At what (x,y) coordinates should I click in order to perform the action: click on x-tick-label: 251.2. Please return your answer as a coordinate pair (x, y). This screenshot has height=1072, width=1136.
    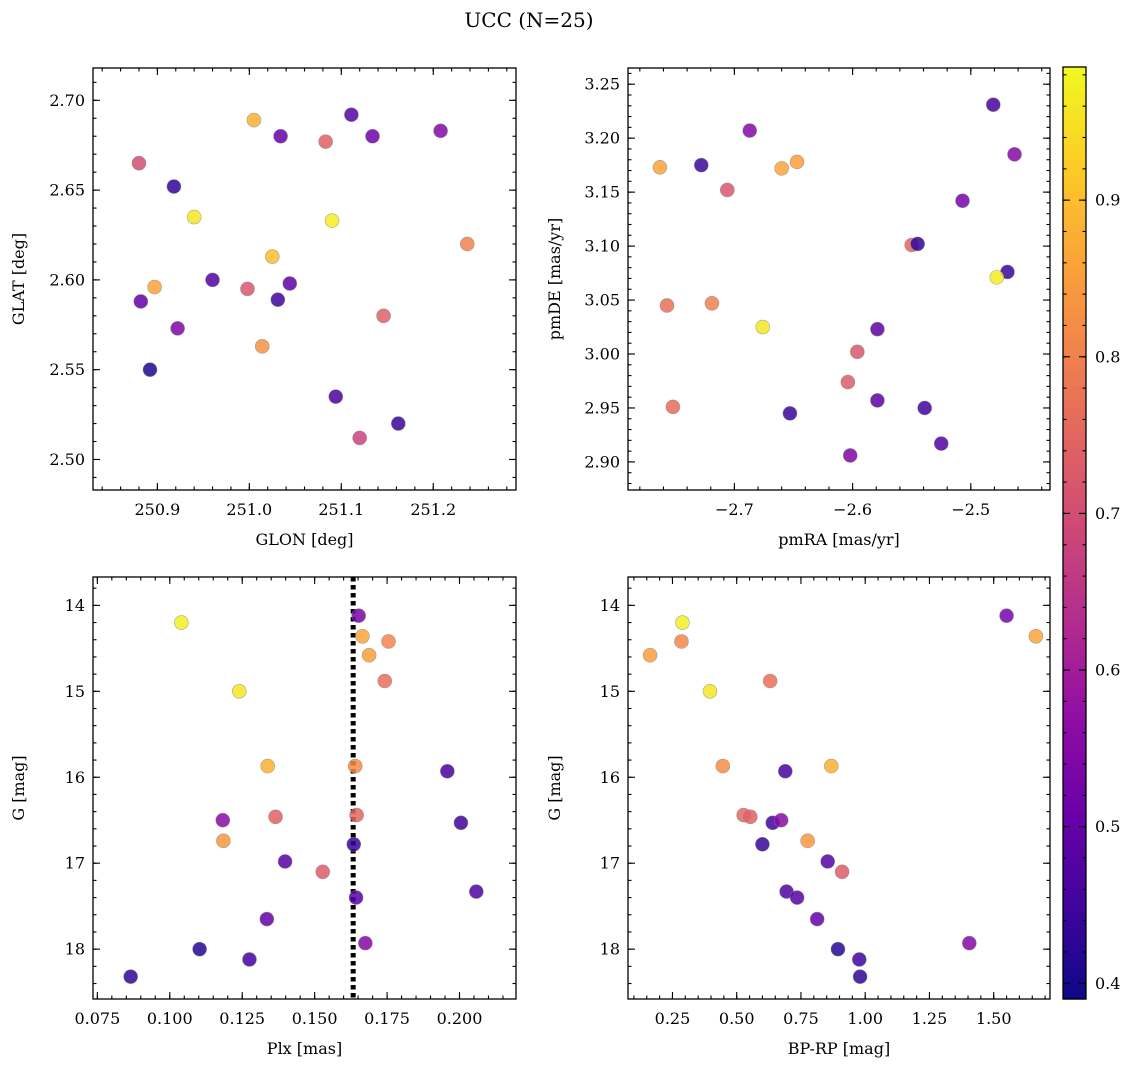
    Looking at the image, I should click on (433, 509).